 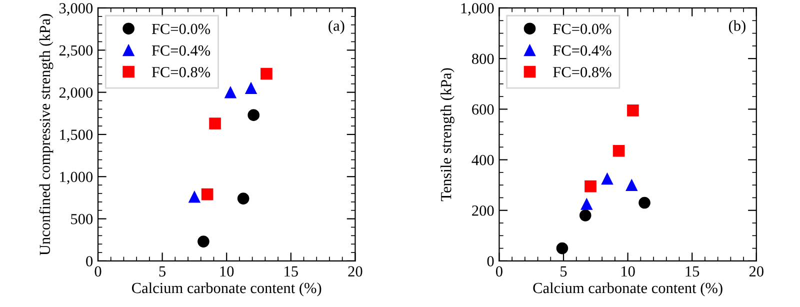 What do you see at coordinates (46, 135) in the screenshot?
I see `y-axis-title: Unconfined compressive strength (kPa)` at bounding box center [46, 135].